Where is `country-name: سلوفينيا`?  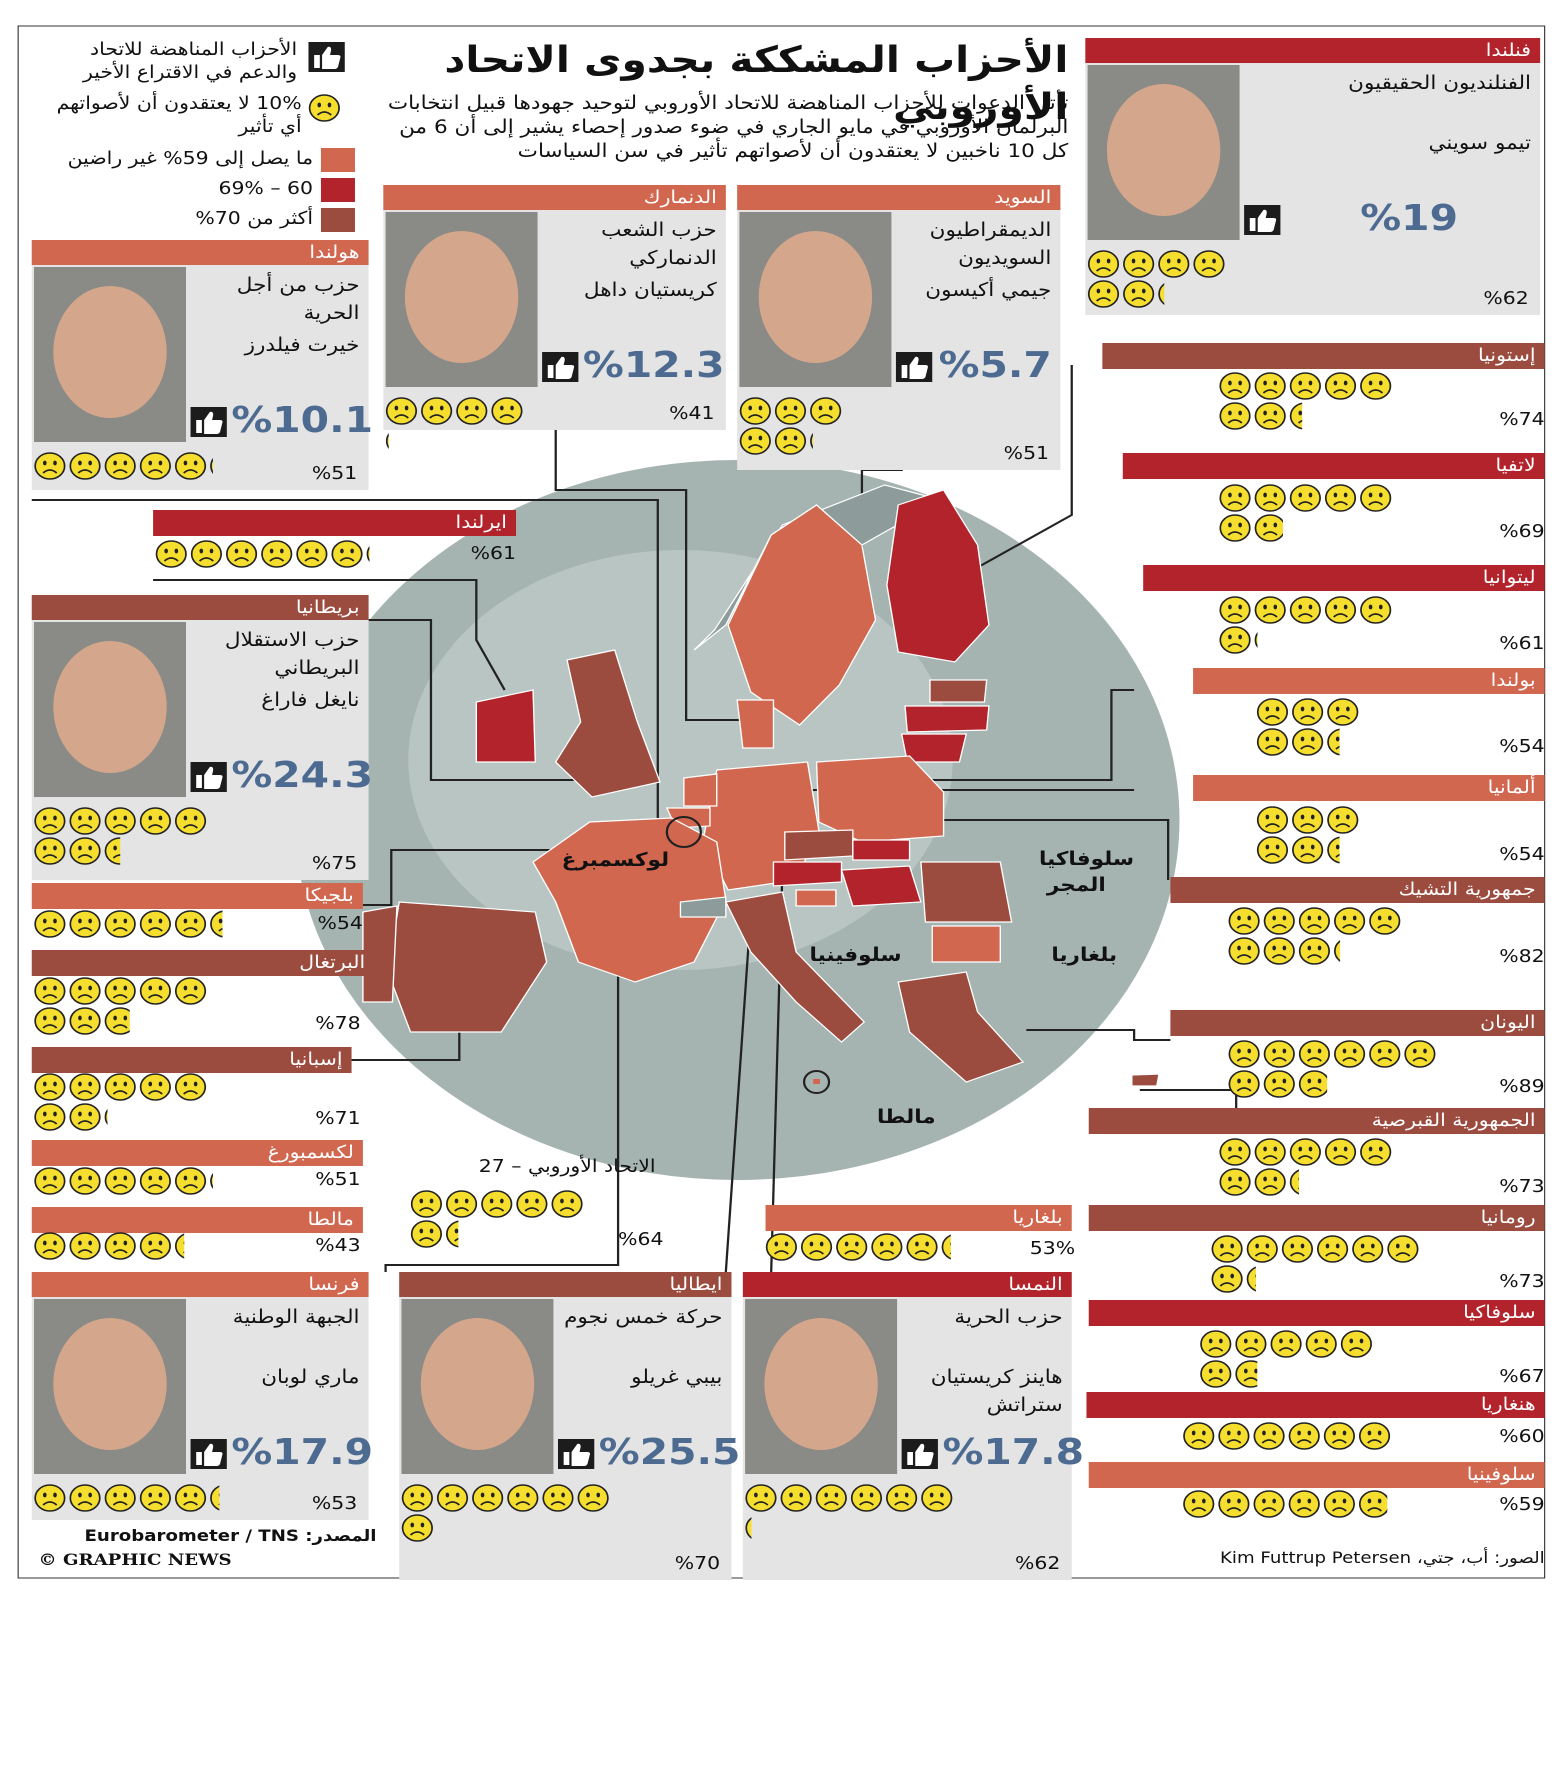 country-name: سلوفينيا is located at coordinates (1501, 1474).